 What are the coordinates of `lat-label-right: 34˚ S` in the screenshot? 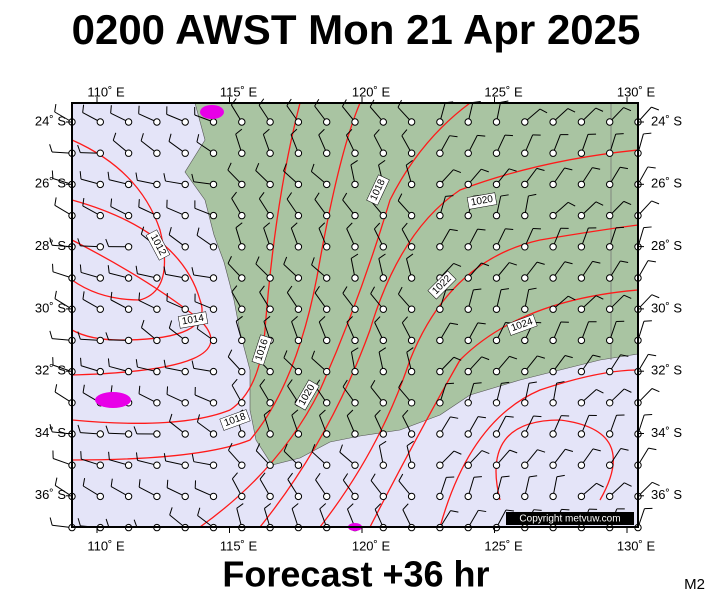 It's located at (666, 432).